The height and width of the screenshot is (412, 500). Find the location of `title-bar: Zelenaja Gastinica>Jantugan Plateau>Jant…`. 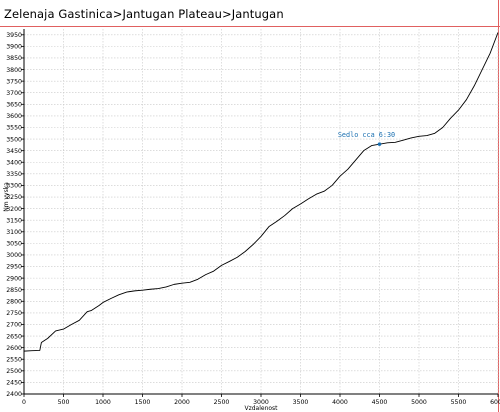

title-bar: Zelenaja Gastinica>Jantugan Plateau>Jant… is located at coordinates (250, 13).